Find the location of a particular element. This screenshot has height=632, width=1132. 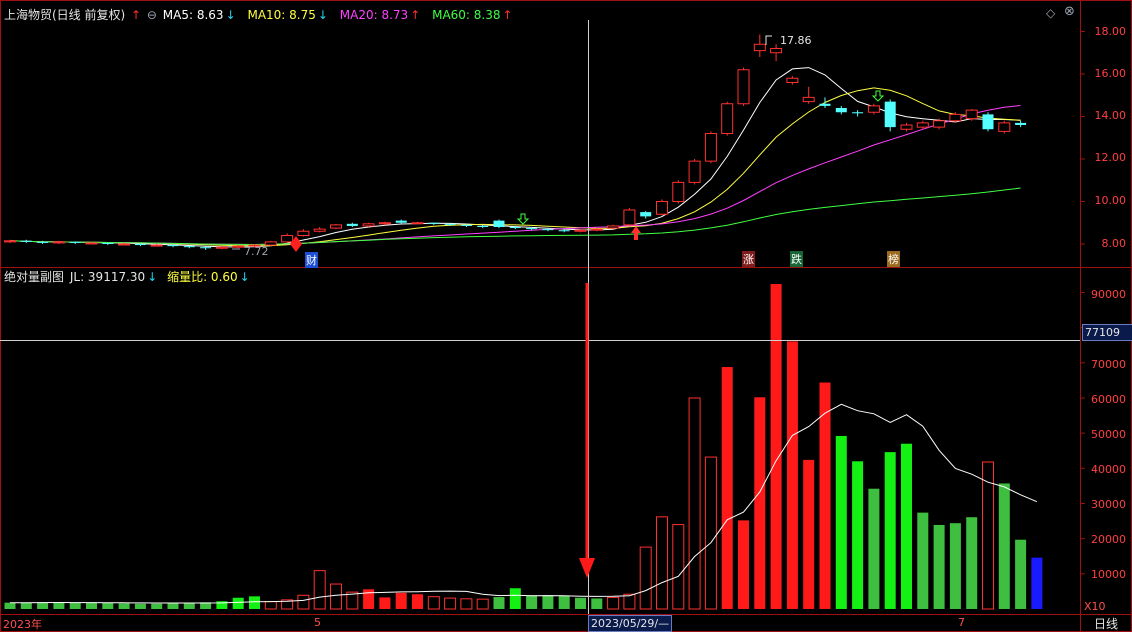

volume-title: 绝对量副图 is located at coordinates (34, 277).